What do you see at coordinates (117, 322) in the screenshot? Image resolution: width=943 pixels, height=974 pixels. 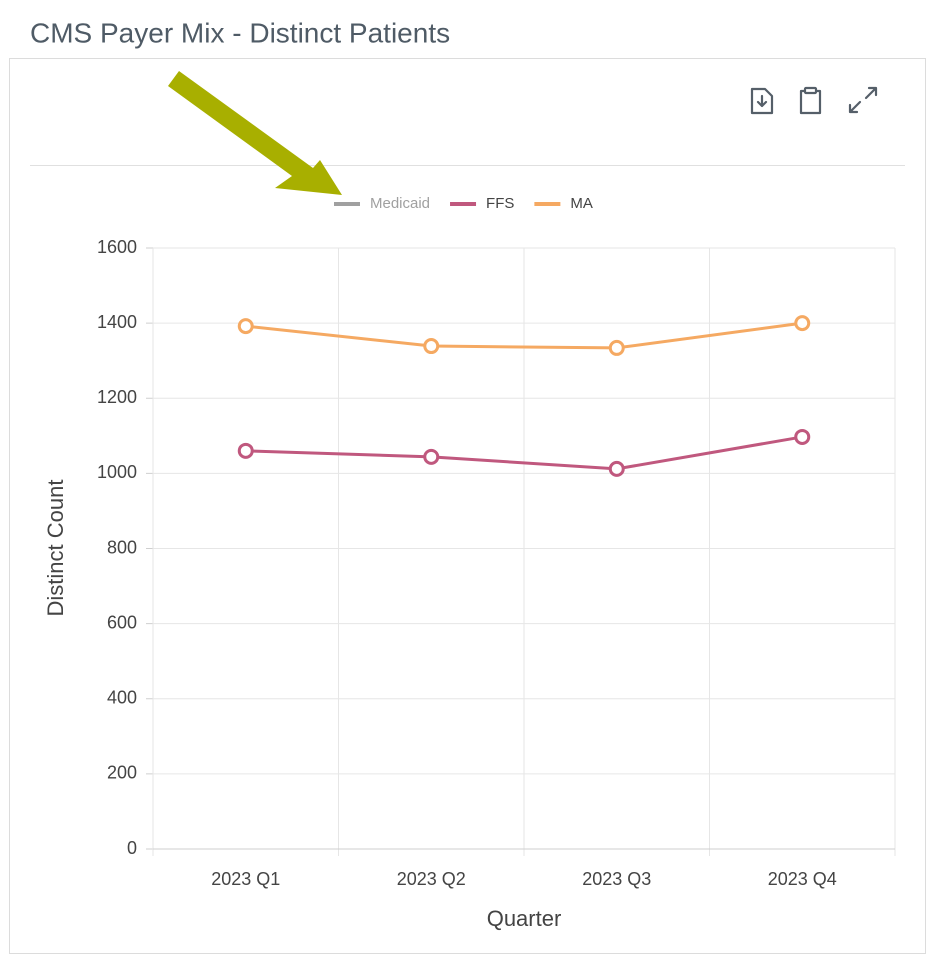 I see `y-tick-label: 1400` at bounding box center [117, 322].